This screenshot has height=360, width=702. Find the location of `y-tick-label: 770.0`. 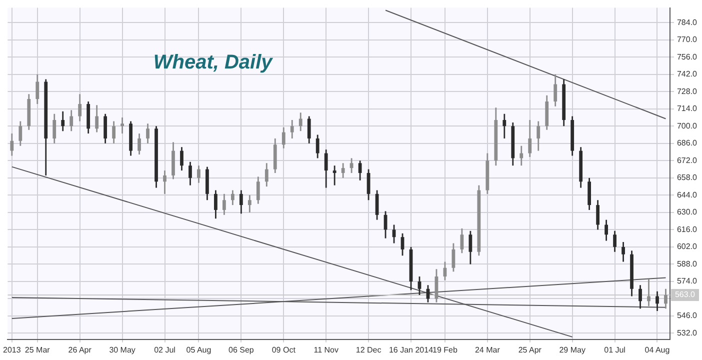

y-tick-label: 770.0 is located at coordinates (687, 39).